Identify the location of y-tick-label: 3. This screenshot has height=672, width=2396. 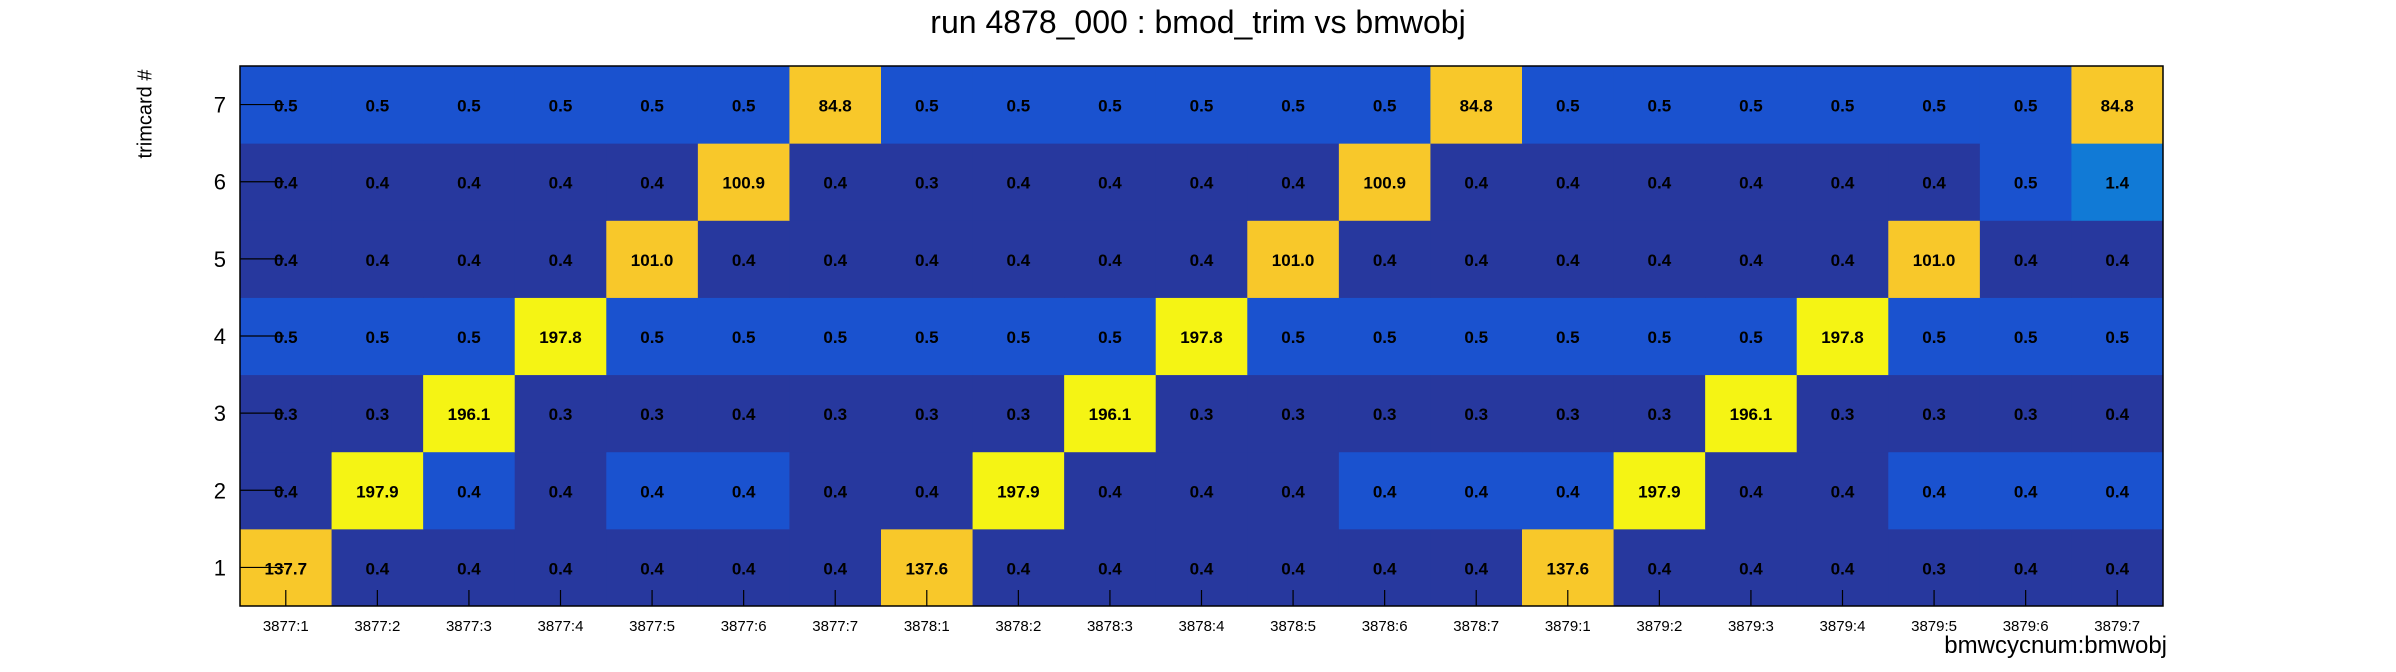
(220, 413).